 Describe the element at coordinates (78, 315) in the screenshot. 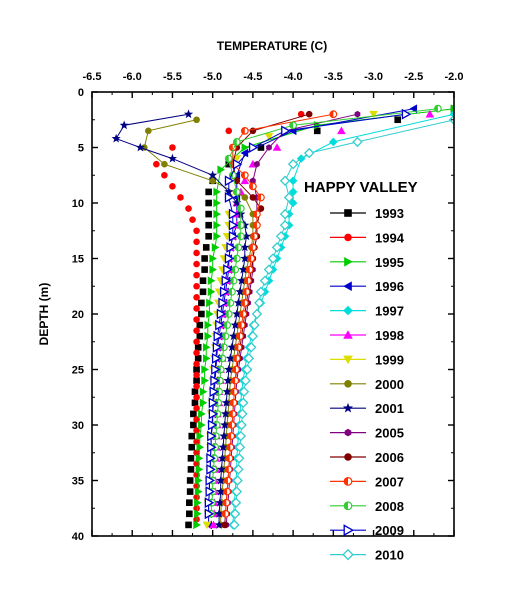

I see `y-tick-label: 20` at that location.